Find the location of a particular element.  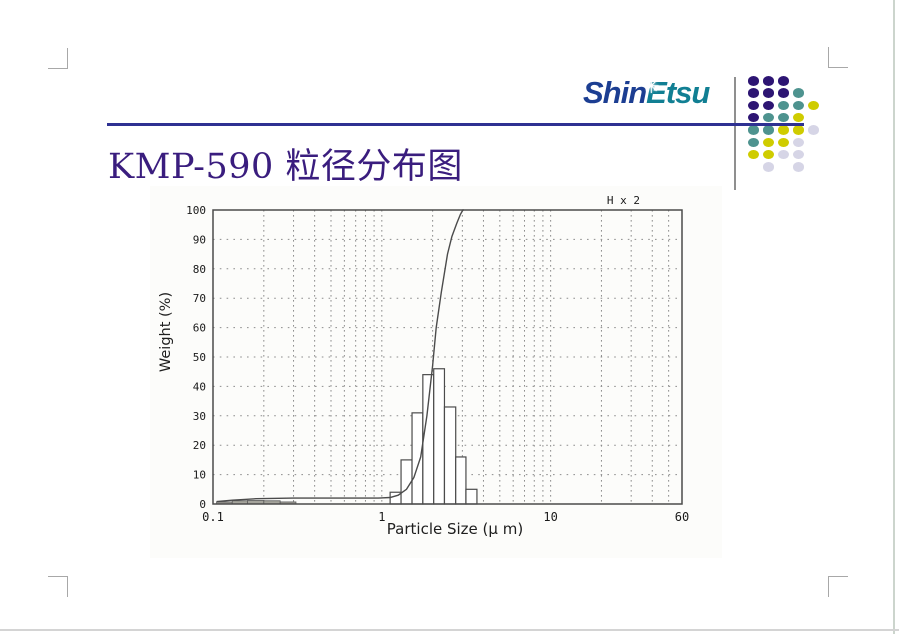

logo-divider-line is located at coordinates (735, 133).